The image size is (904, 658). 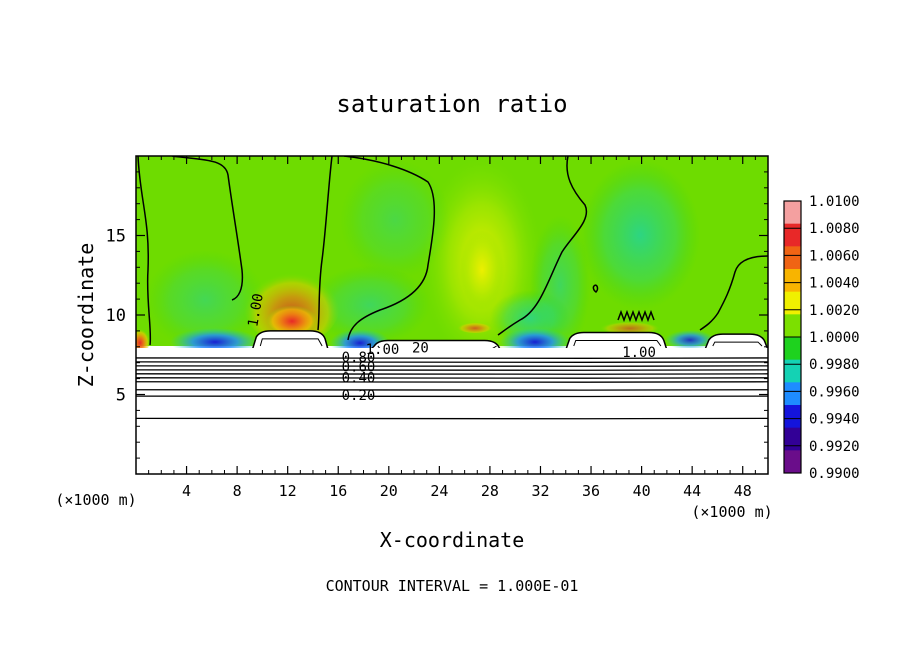 What do you see at coordinates (834, 474) in the screenshot?
I see `colorbar-label: 0.9900` at bounding box center [834, 474].